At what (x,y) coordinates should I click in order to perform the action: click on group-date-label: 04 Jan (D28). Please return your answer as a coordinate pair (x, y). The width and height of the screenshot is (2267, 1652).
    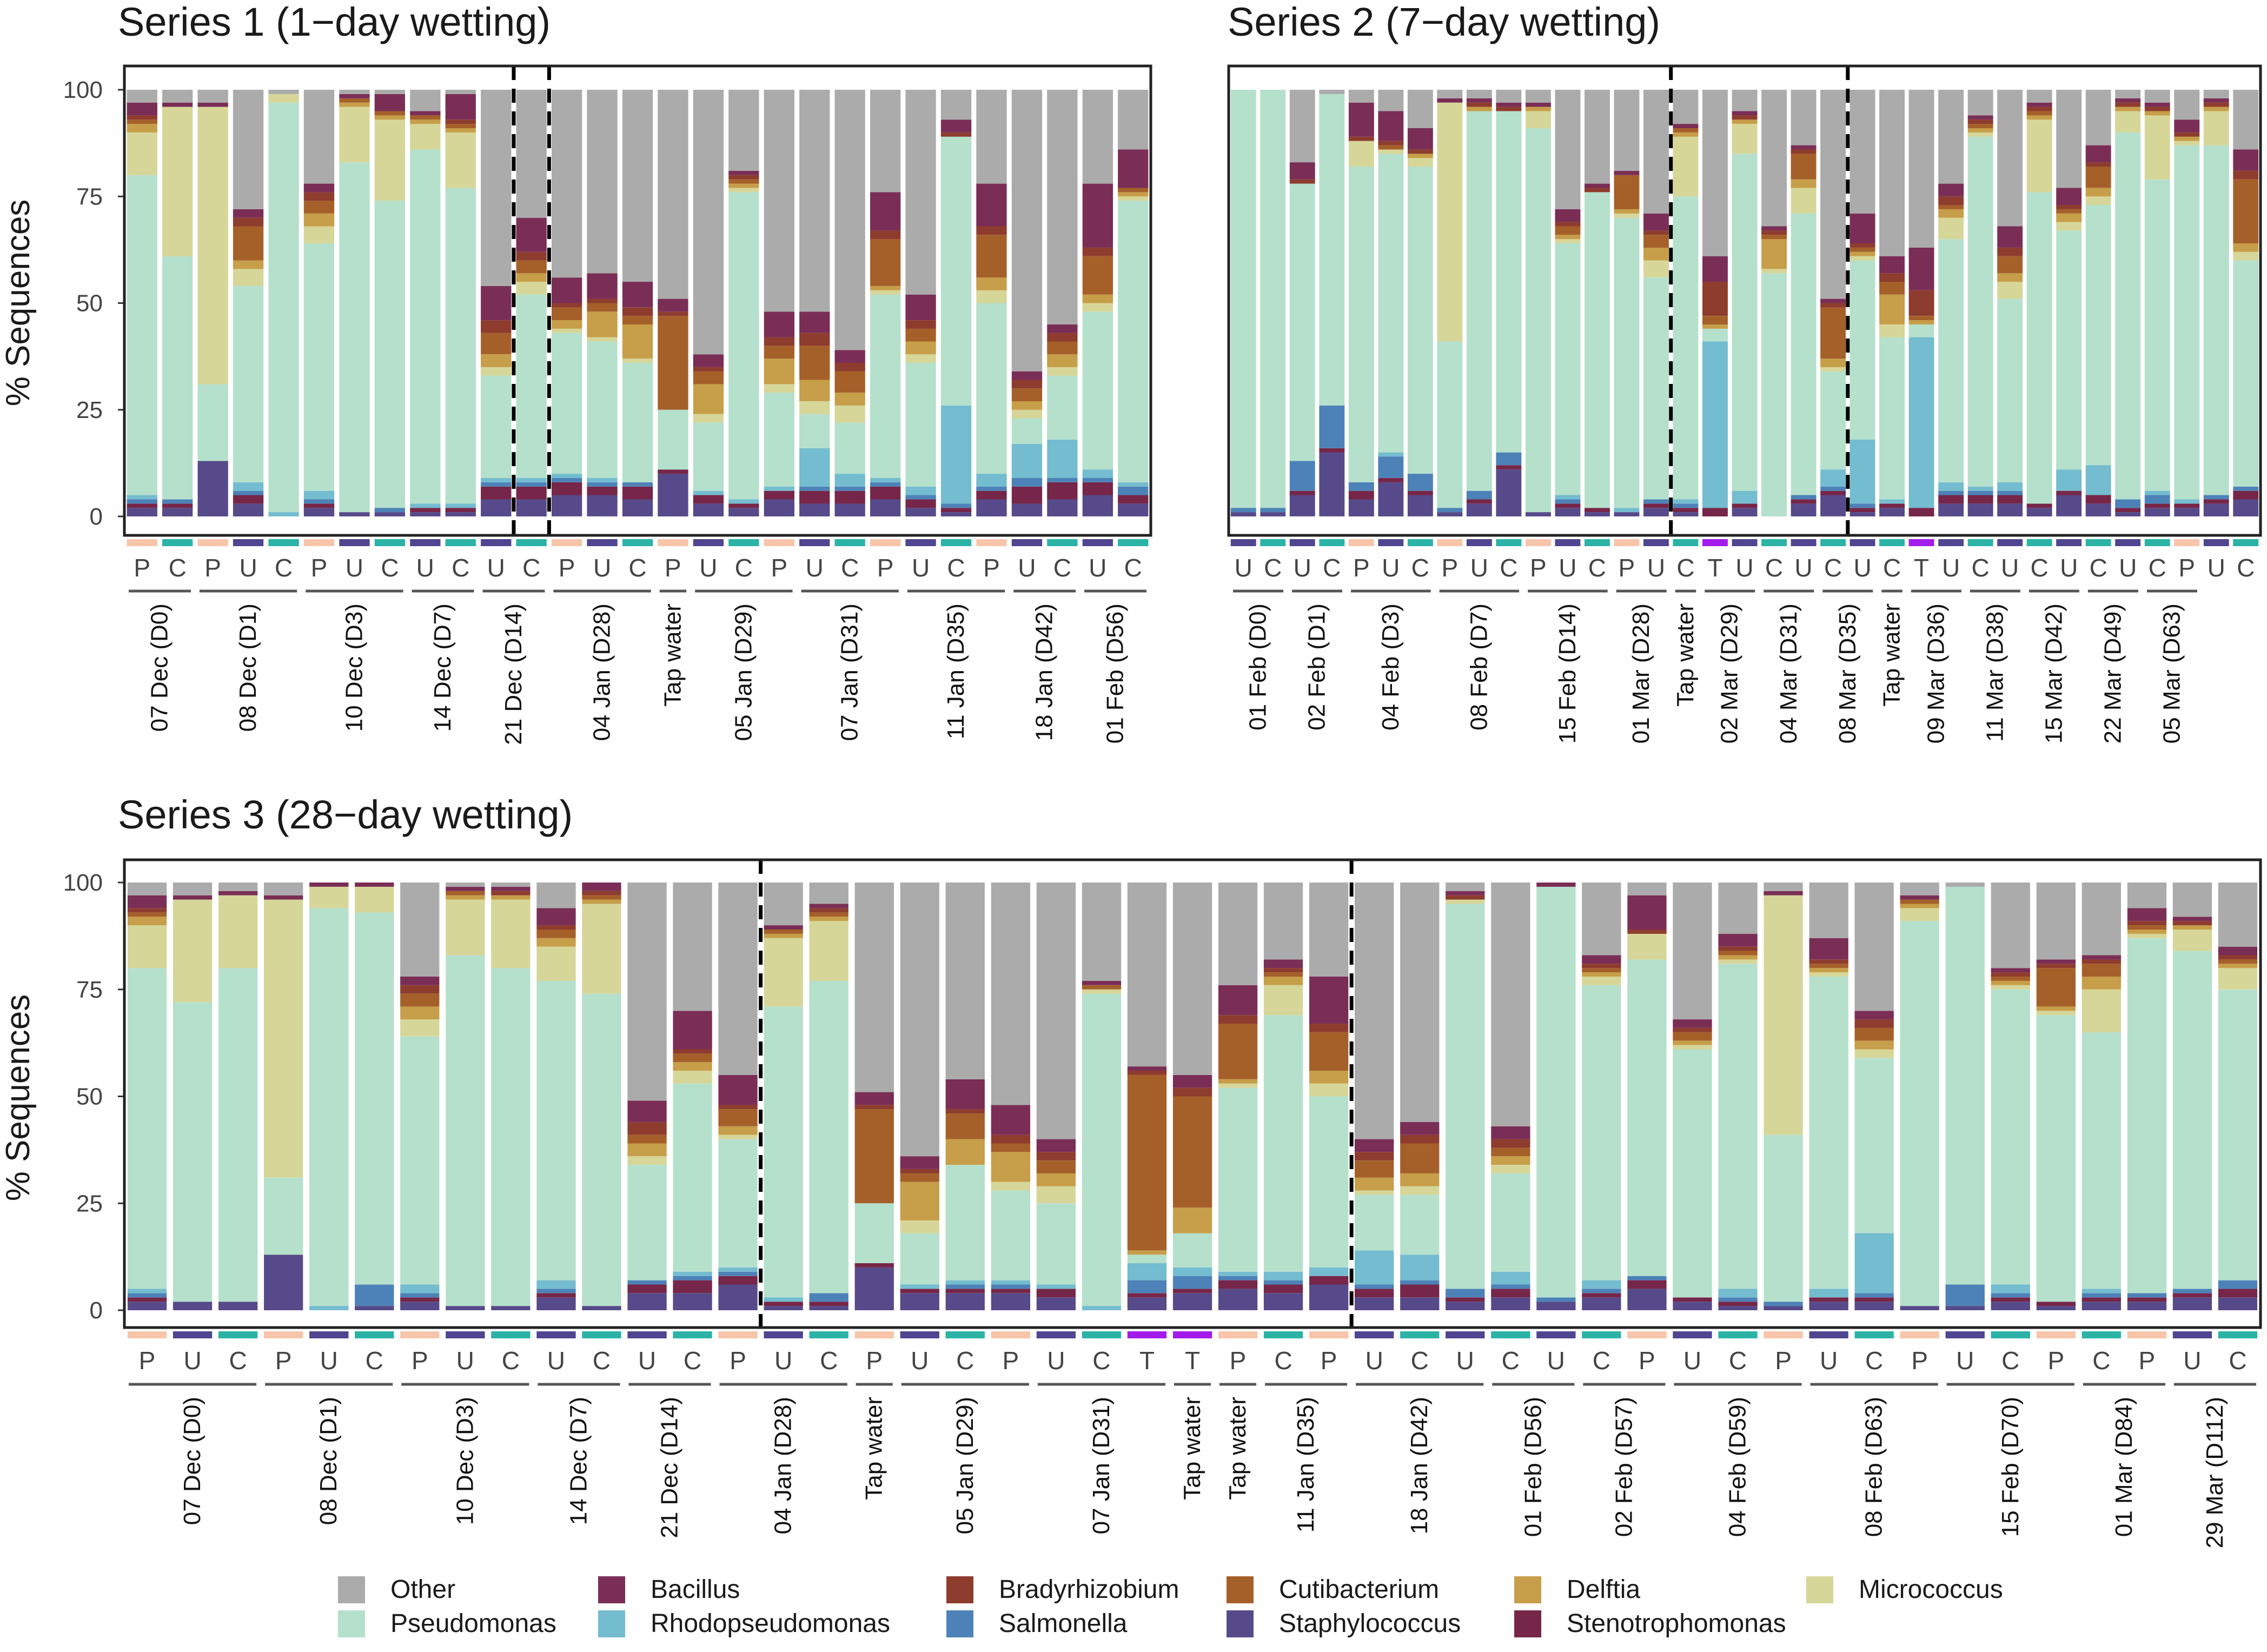
    Looking at the image, I should click on (602, 672).